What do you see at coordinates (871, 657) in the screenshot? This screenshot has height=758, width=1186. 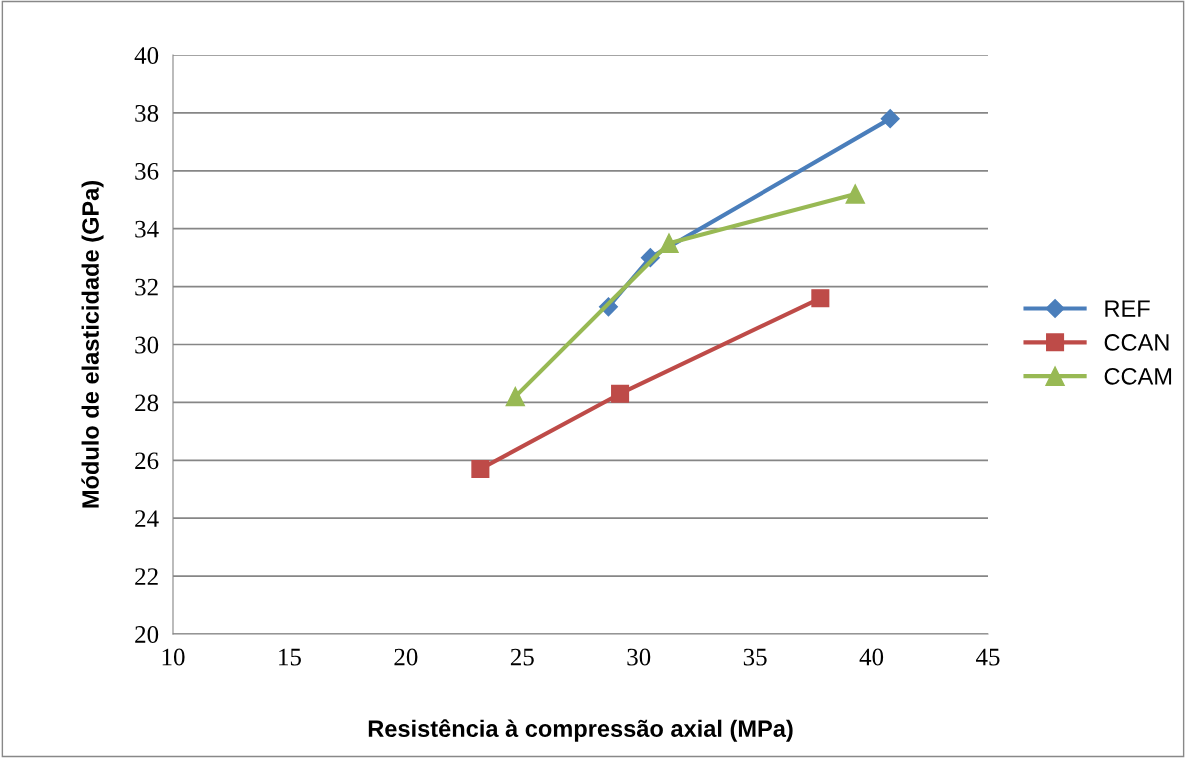 I see `x-tick-label: 40` at bounding box center [871, 657].